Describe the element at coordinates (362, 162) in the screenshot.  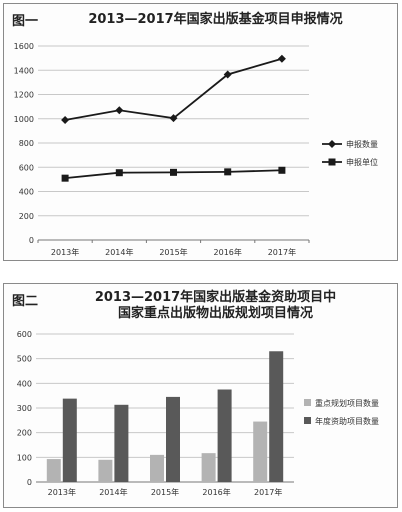
I see `legend-label-2: 申报单位` at that location.